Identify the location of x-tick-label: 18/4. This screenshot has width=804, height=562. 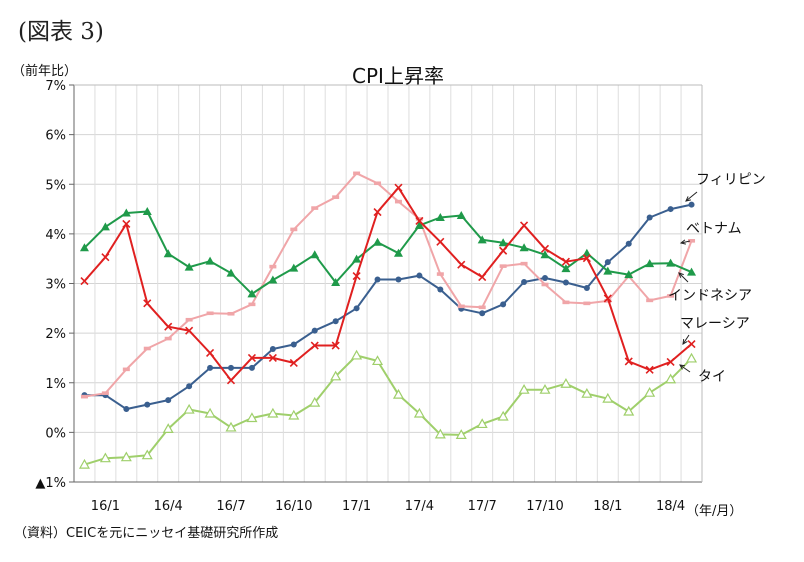
(670, 506).